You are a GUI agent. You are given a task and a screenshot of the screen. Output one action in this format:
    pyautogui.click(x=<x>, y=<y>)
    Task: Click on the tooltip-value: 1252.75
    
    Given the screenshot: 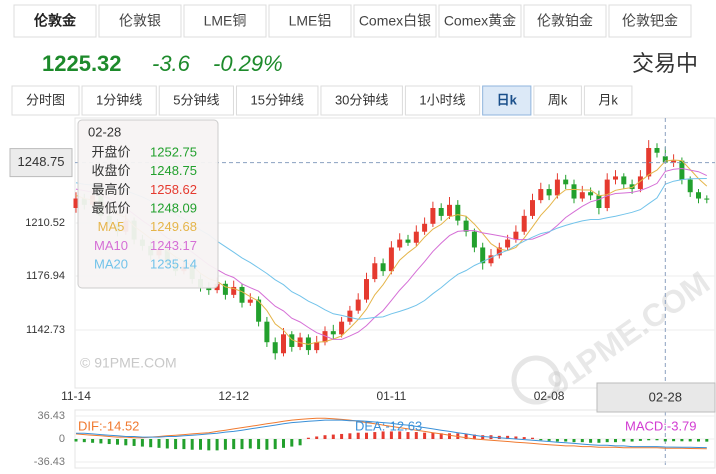 What is the action you would take?
    pyautogui.click(x=173, y=151)
    